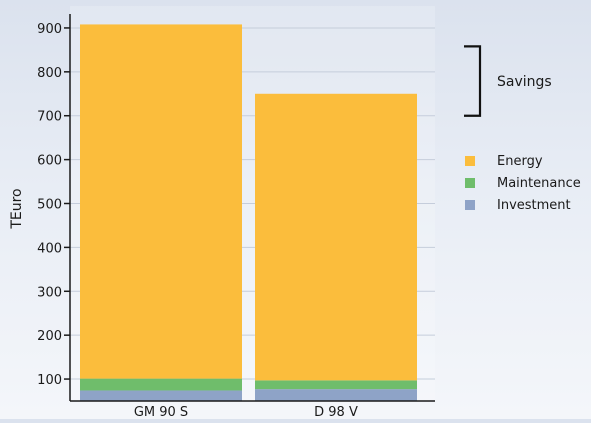 This screenshot has width=591, height=423. I want to click on legend-swatch-investment, so click(470, 205).